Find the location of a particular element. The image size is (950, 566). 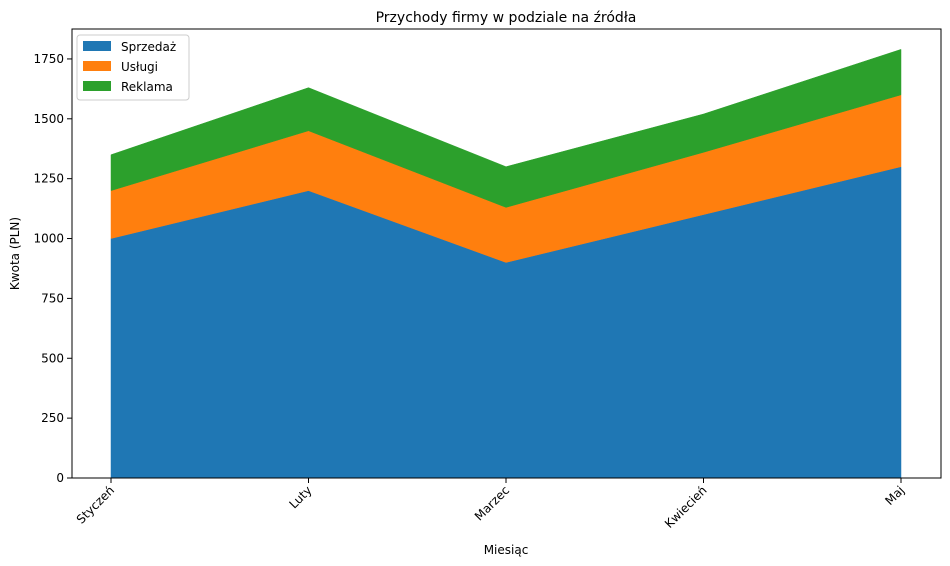

chart-title: Przychody firmy w podziale na źródła is located at coordinates (506, 18).